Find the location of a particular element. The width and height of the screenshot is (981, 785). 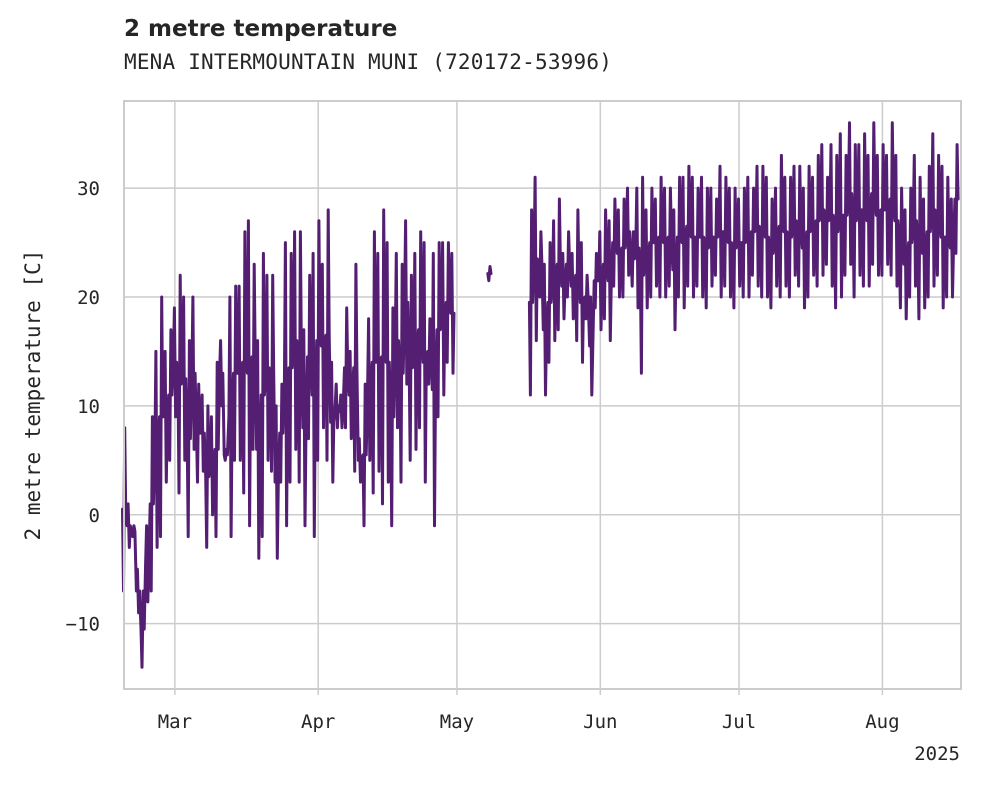

y-tick-label: 0 is located at coordinates (94, 516).